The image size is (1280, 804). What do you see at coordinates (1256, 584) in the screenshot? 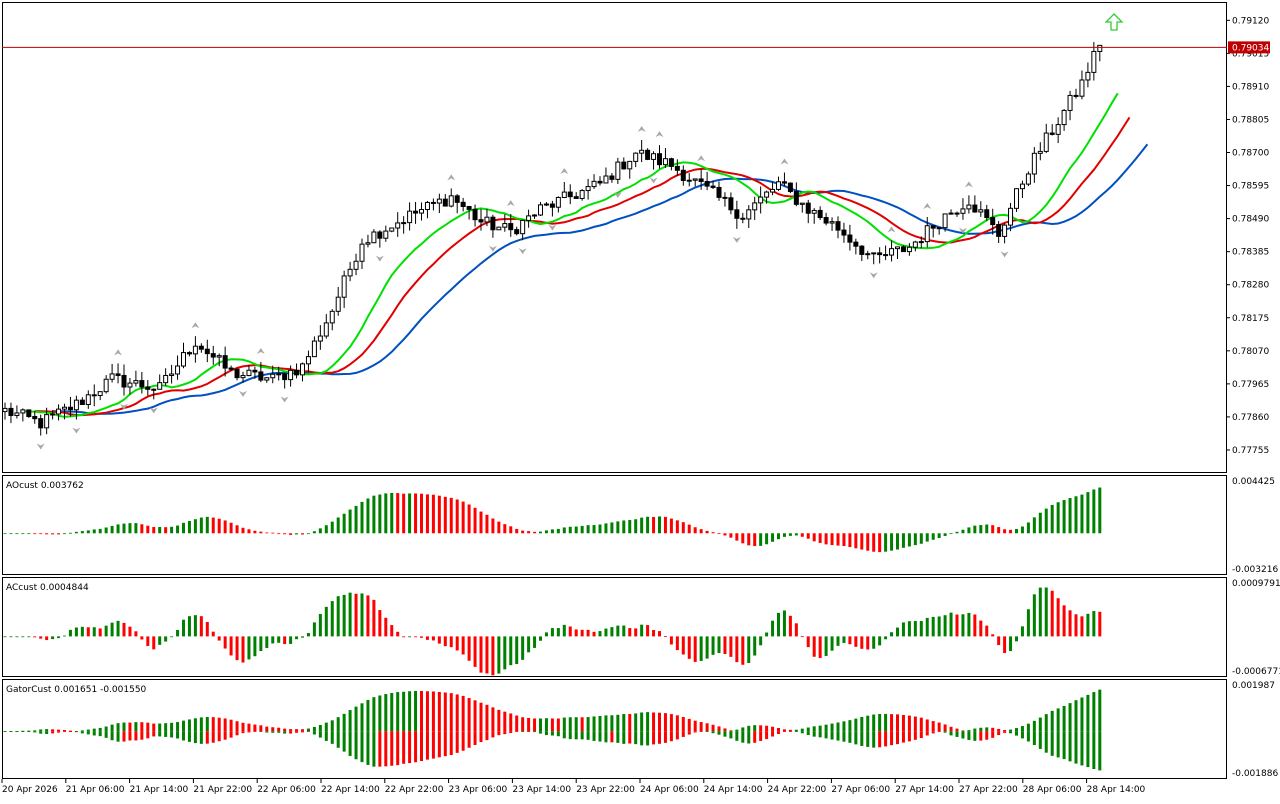
I see `ac-axis-top: 0.0009791` at bounding box center [1256, 584].